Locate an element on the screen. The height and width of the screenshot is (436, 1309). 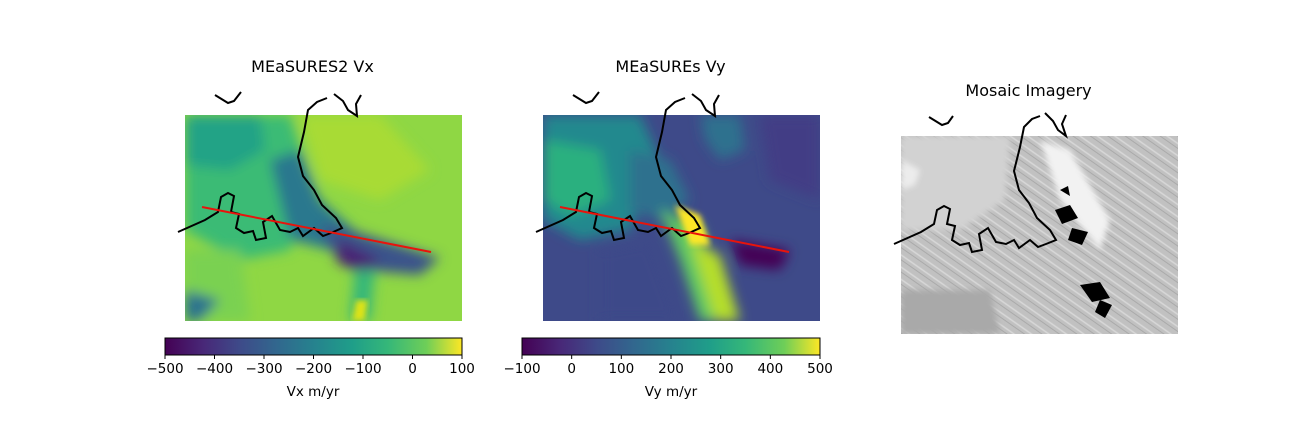
vy-profile-line is located at coordinates (674, 229).